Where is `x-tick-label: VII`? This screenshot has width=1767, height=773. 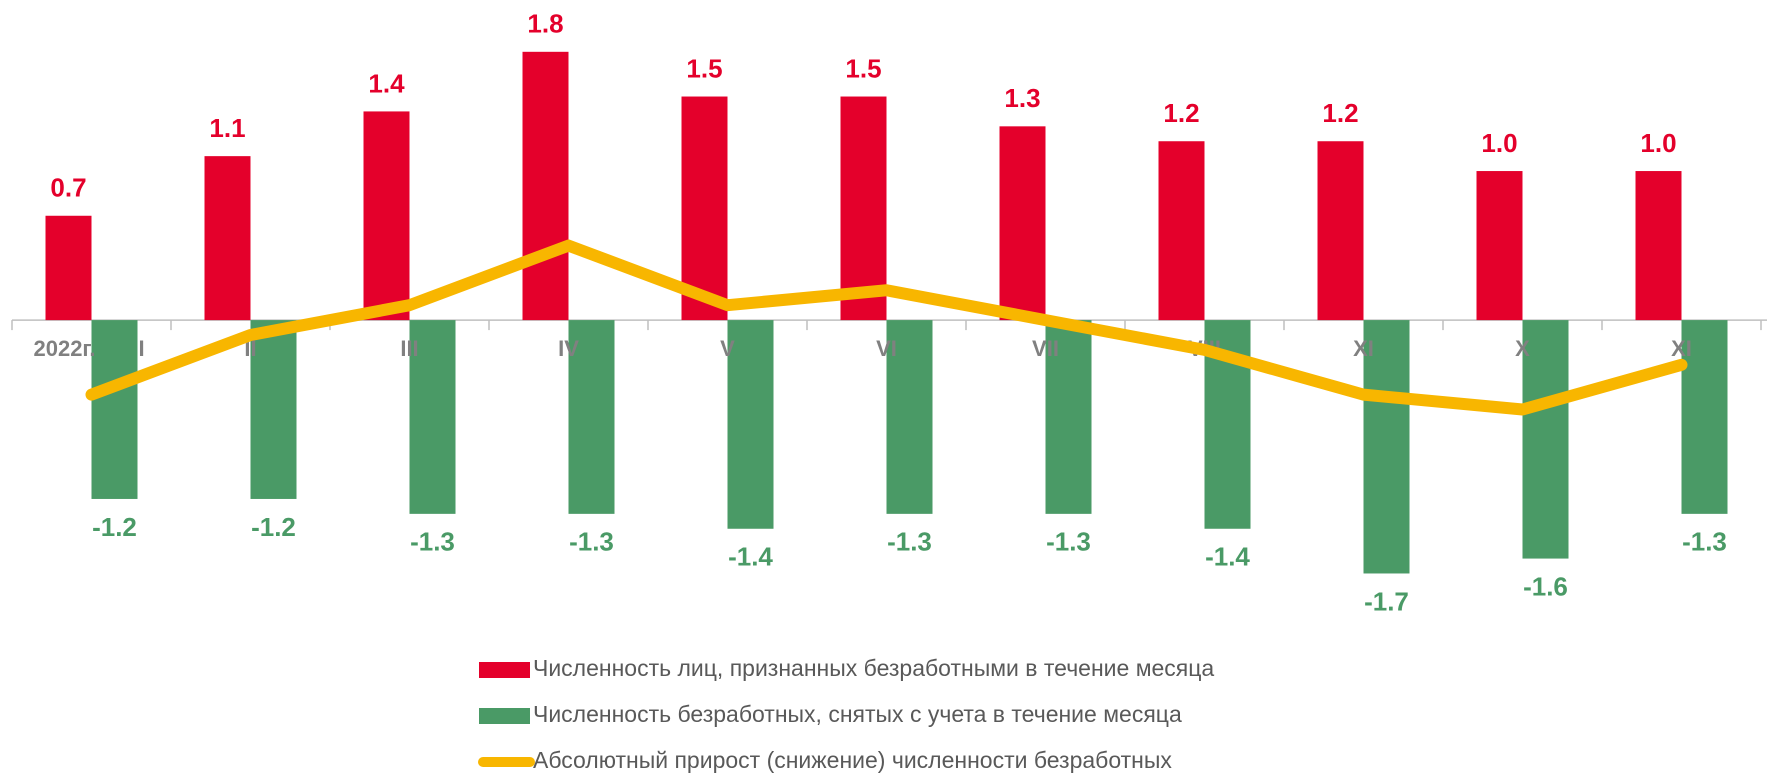 x-tick-label: VII is located at coordinates (1045, 348).